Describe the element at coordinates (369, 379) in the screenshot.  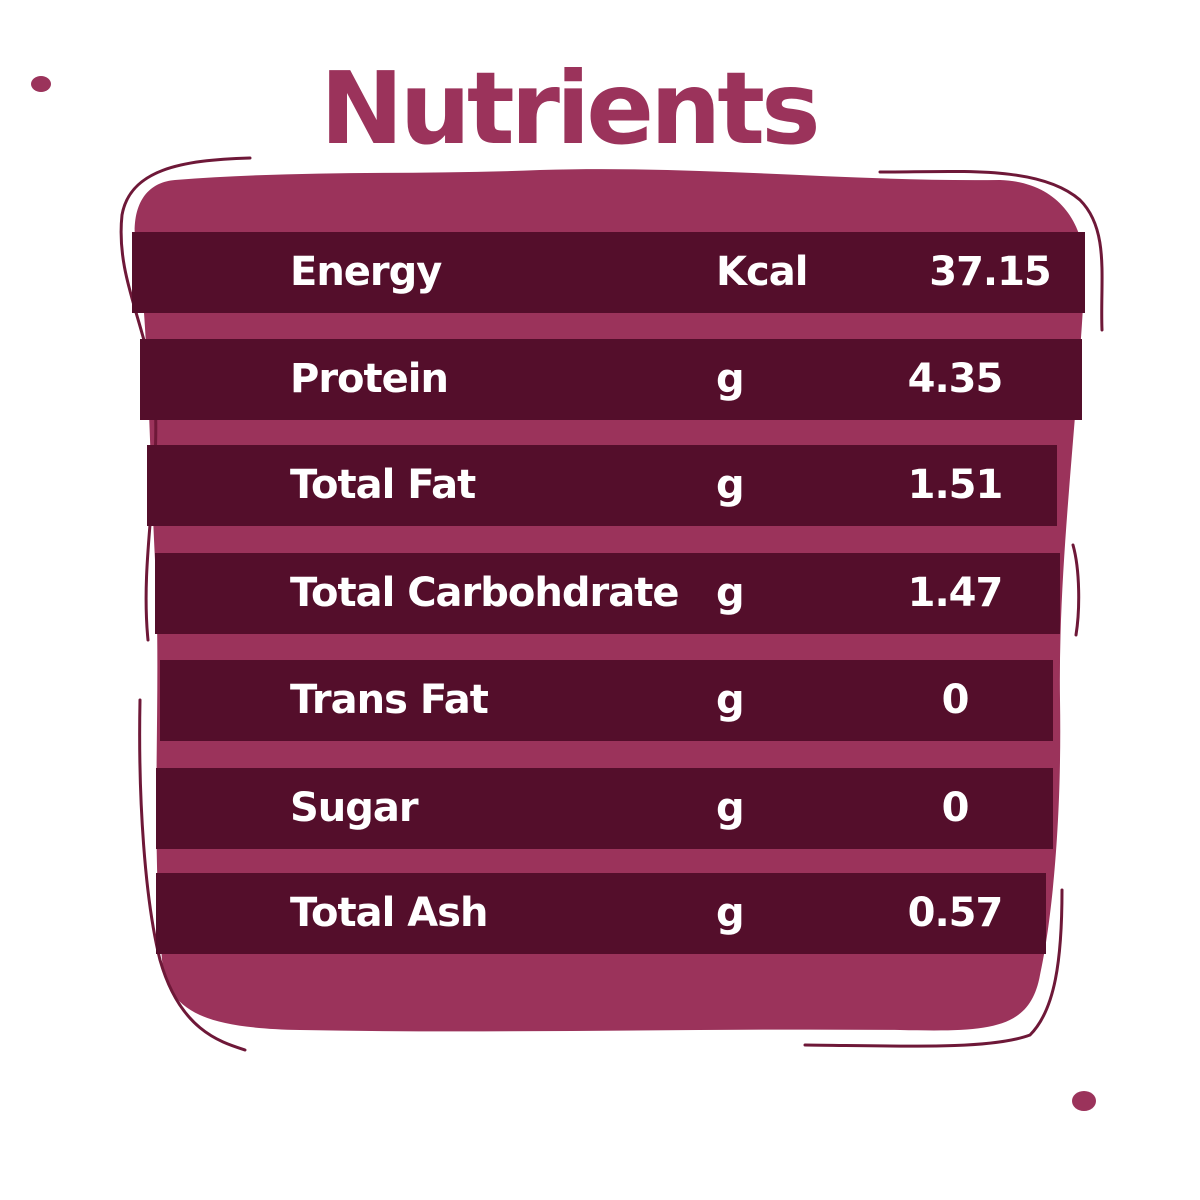
I see `nutrient-name: Protein` at that location.